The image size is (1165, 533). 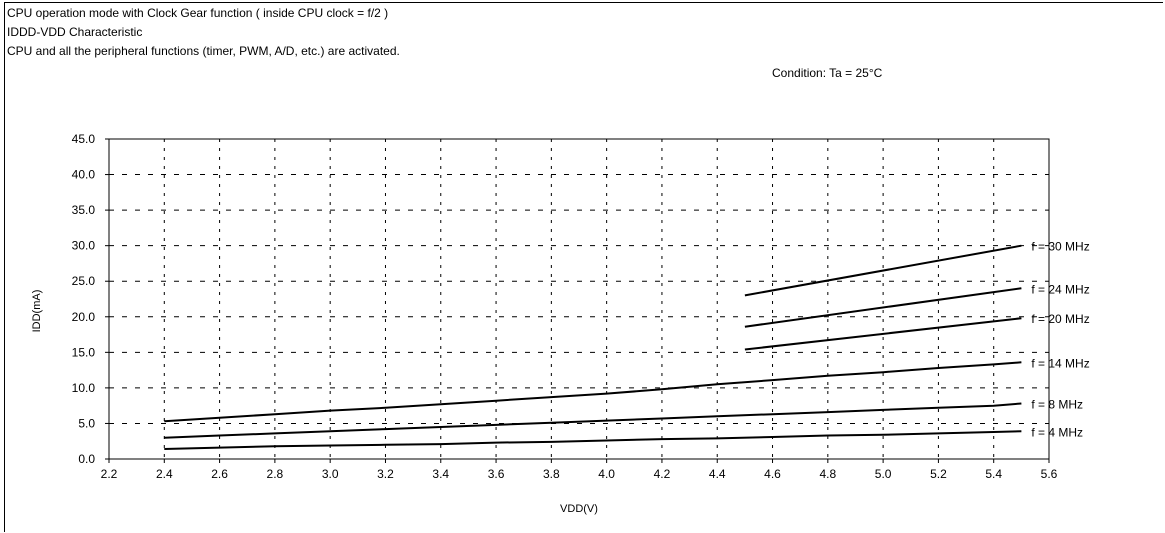 What do you see at coordinates (827, 474) in the screenshot?
I see `x-tick-label: 4.8` at bounding box center [827, 474].